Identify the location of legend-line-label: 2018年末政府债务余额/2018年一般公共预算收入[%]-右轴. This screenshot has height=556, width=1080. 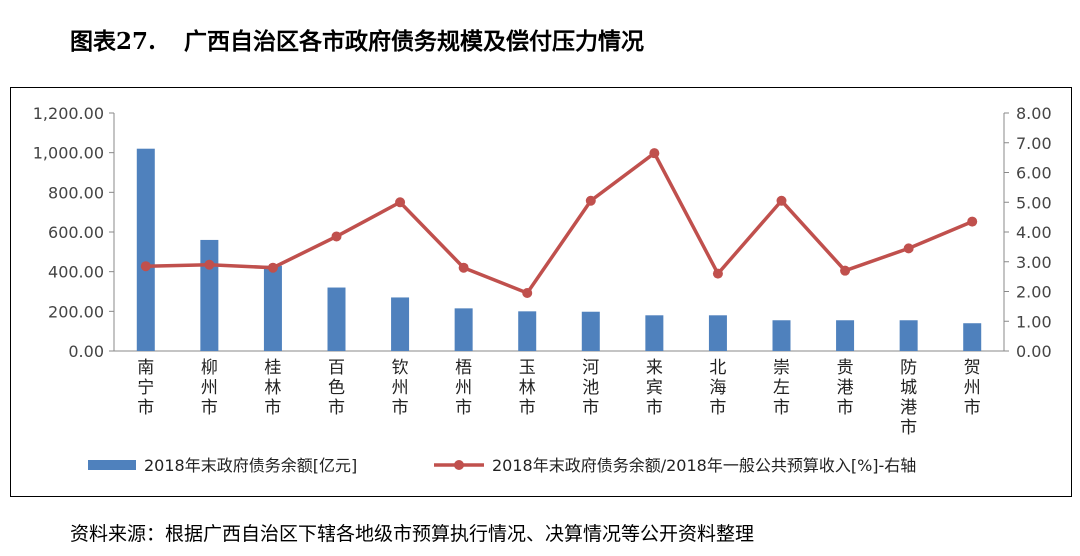
(704, 465).